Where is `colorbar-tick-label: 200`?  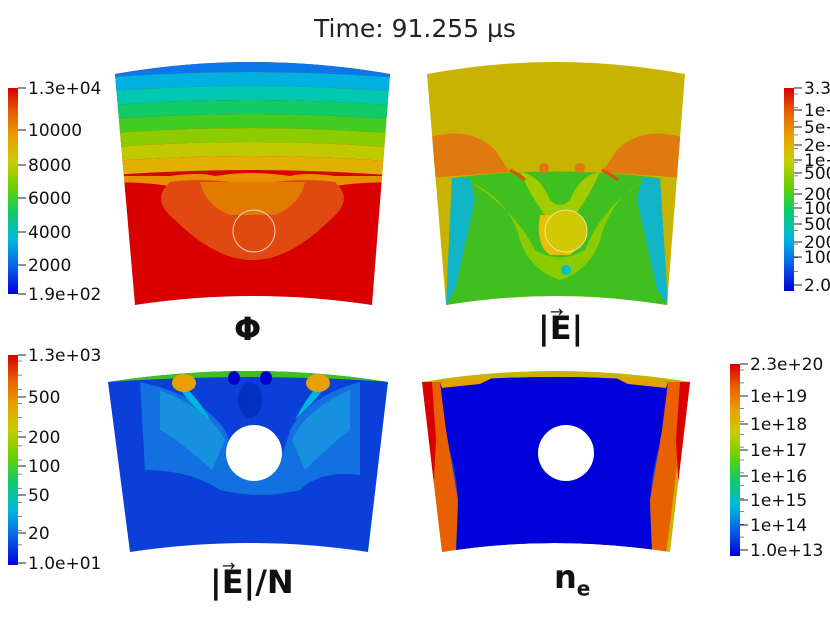
colorbar-tick-label: 200 is located at coordinates (44, 438).